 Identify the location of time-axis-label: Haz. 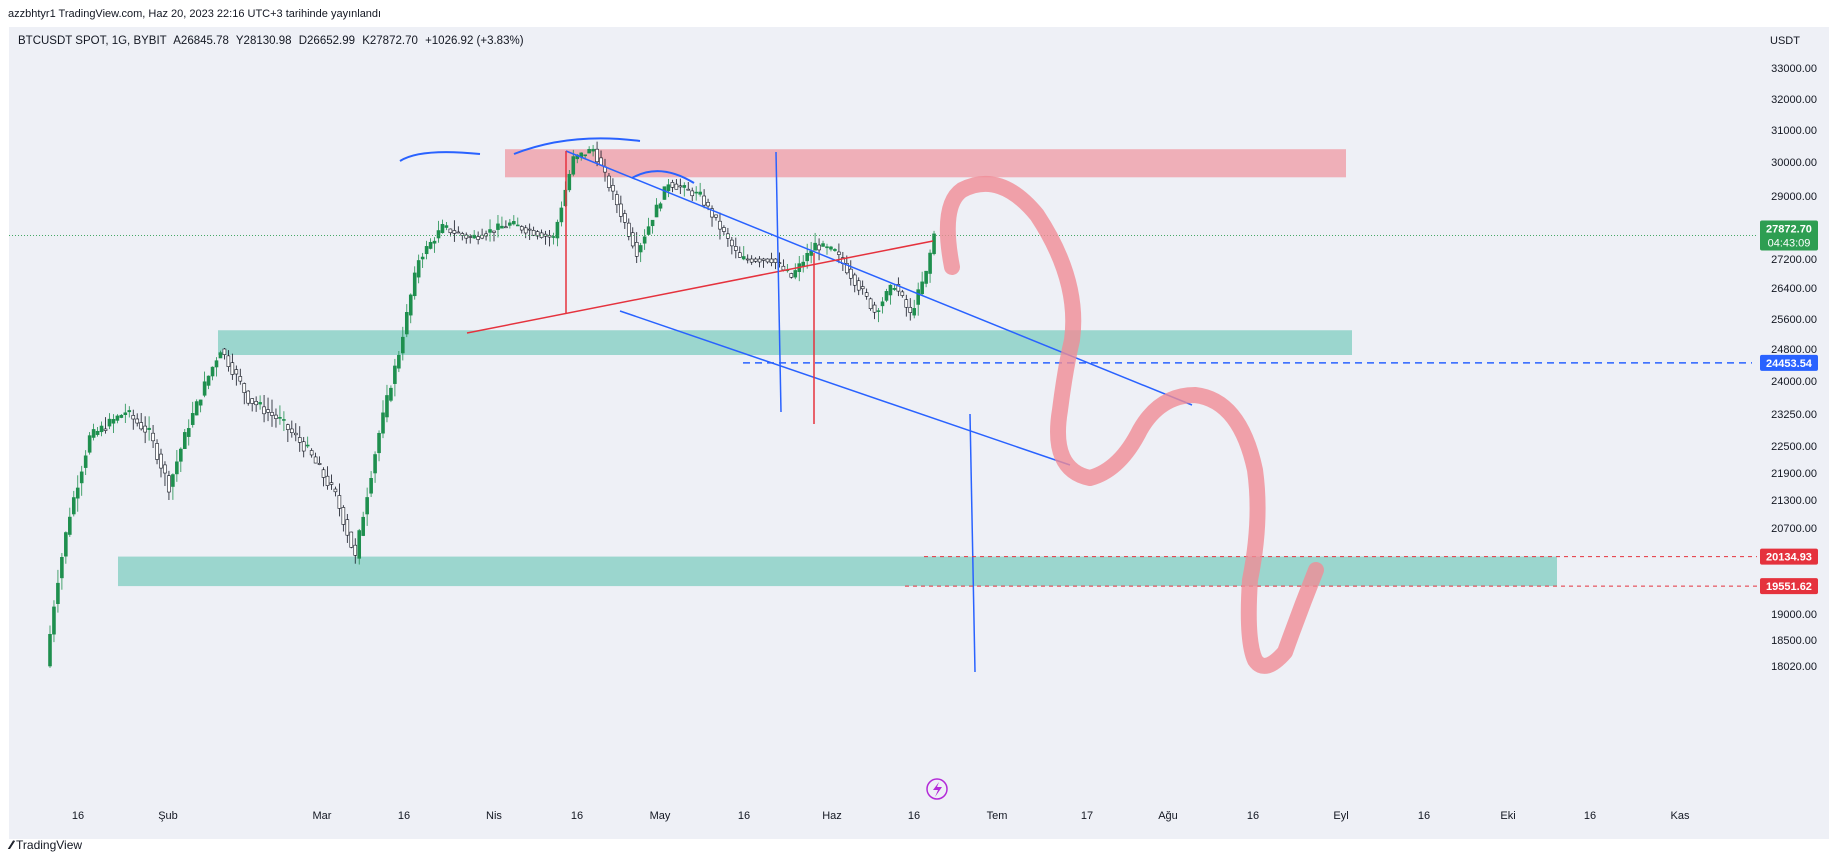
(832, 816).